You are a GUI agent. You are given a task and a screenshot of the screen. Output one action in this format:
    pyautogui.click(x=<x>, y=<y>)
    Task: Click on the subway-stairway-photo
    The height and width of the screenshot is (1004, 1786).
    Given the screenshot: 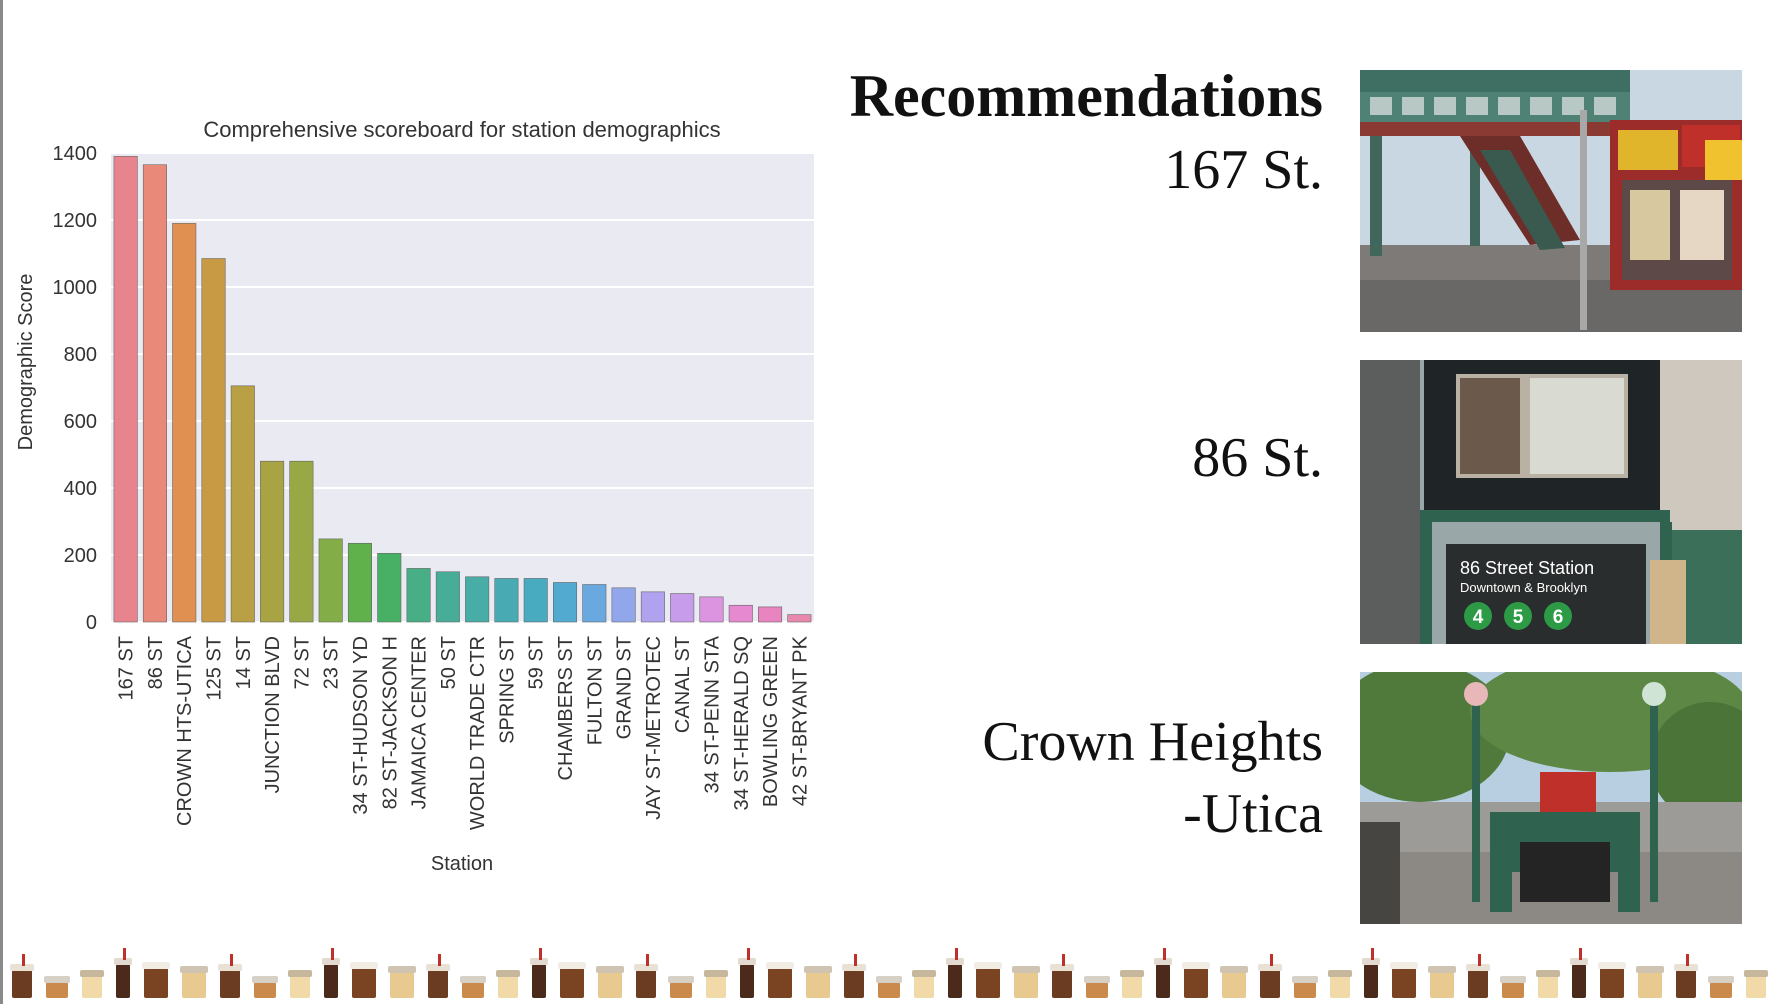 What is the action you would take?
    pyautogui.click(x=1551, y=798)
    